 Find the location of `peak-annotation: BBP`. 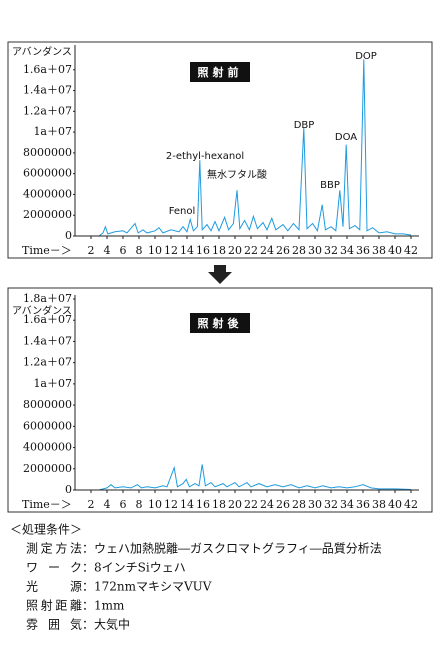

peak-annotation: BBP is located at coordinates (330, 185).